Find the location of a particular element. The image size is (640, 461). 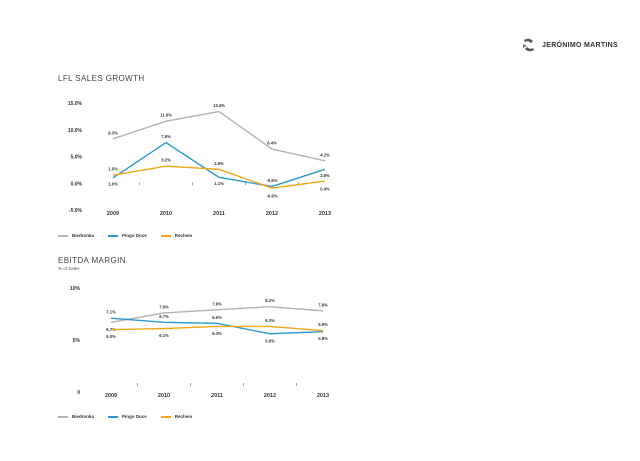

data-label: 6.0% is located at coordinates (111, 336).